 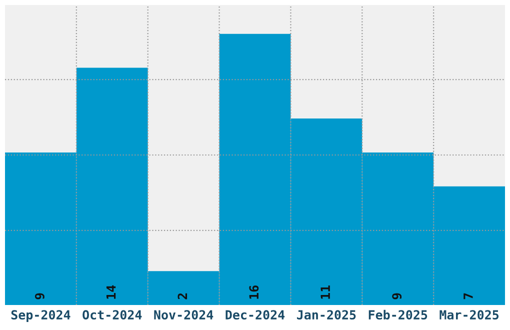 I want to click on data-label: 7, so click(x=468, y=296).